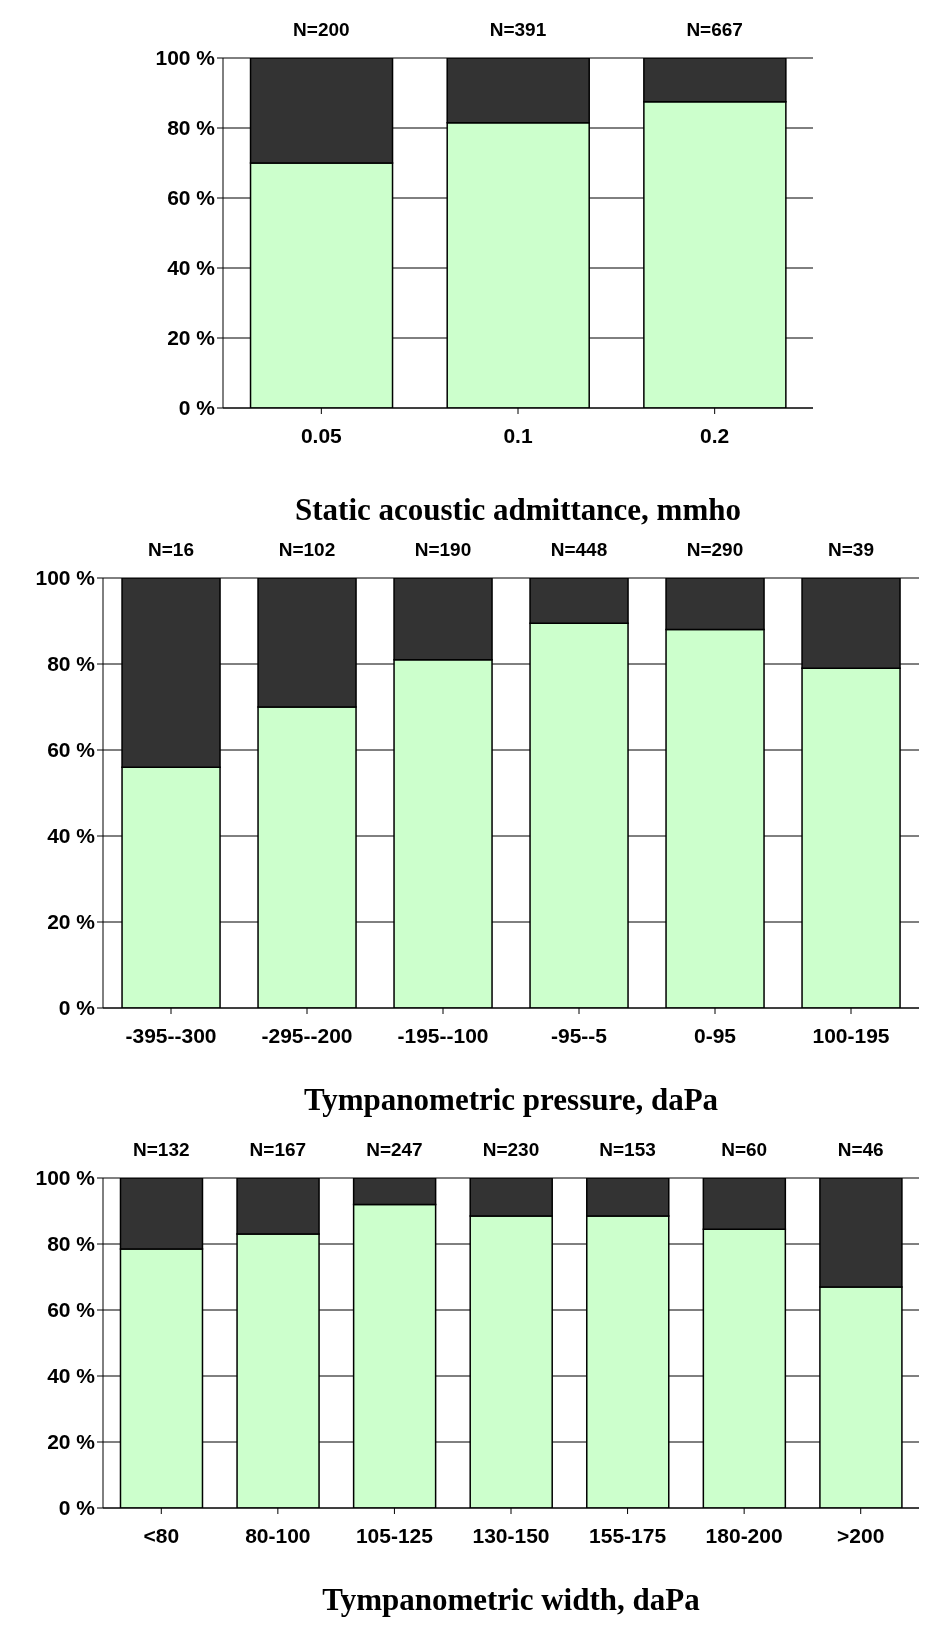 This screenshot has height=1645, width=931. Describe the element at coordinates (715, 435) in the screenshot. I see `x-tick-label: 0.2` at that location.